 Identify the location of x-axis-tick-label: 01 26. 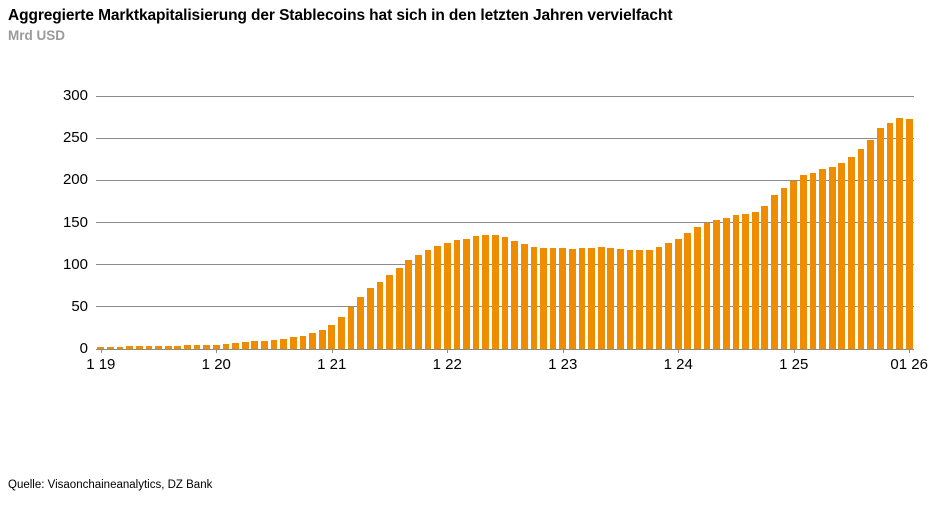
(909, 364).